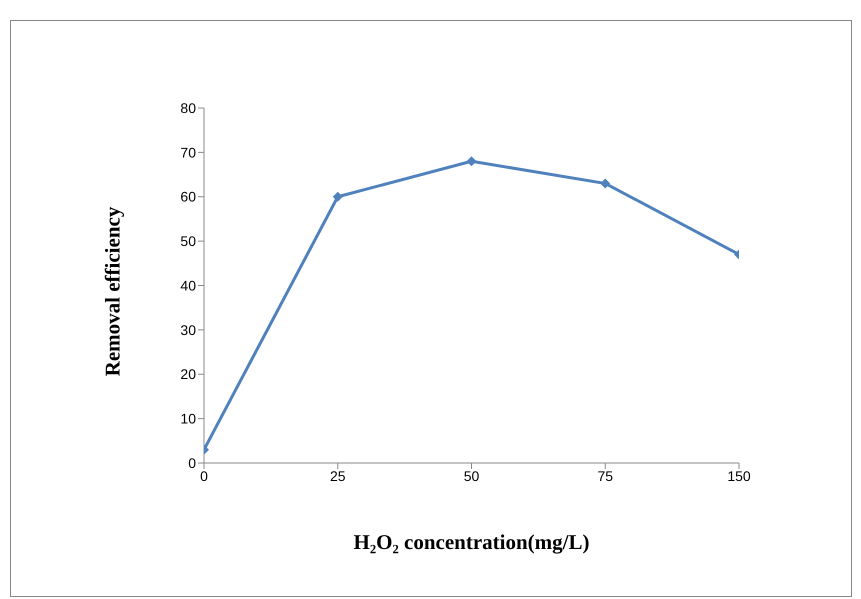 The height and width of the screenshot is (599, 861). Describe the element at coordinates (739, 476) in the screenshot. I see `x-tick-label: 150` at that location.